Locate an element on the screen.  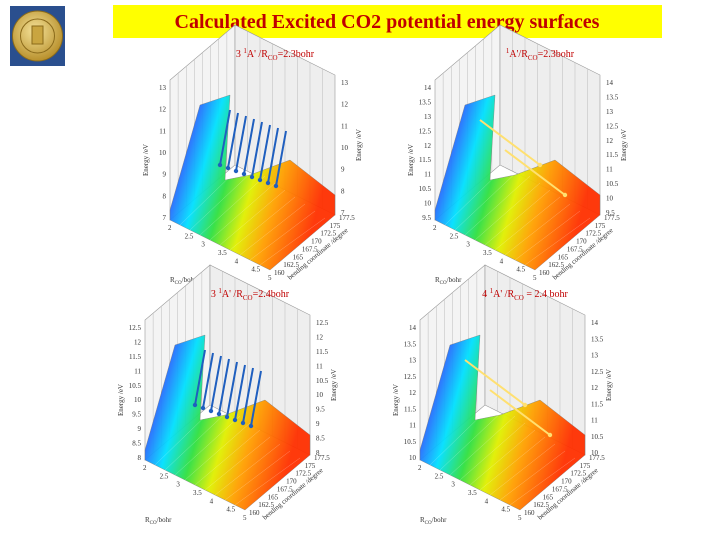
panel-label: 4 1A' /RCO = 2.4 bohr is located at coordinates (525, 294).